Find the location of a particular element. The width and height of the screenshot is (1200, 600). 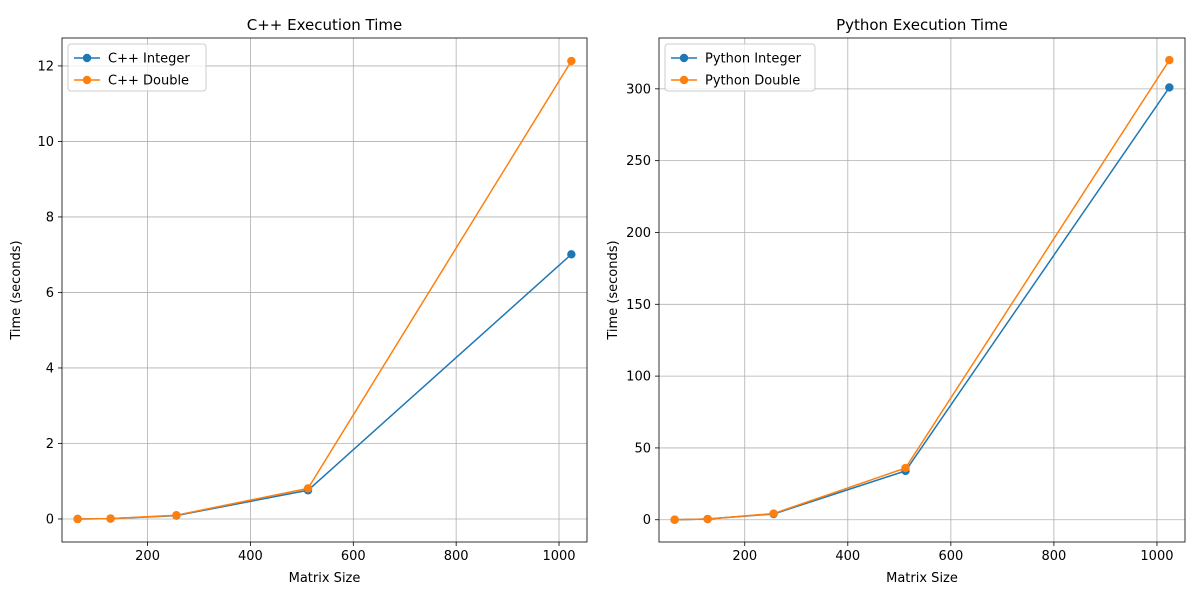

y-axis-ticks: 0 2 4 6 8 10 12 is located at coordinates (49, 293).